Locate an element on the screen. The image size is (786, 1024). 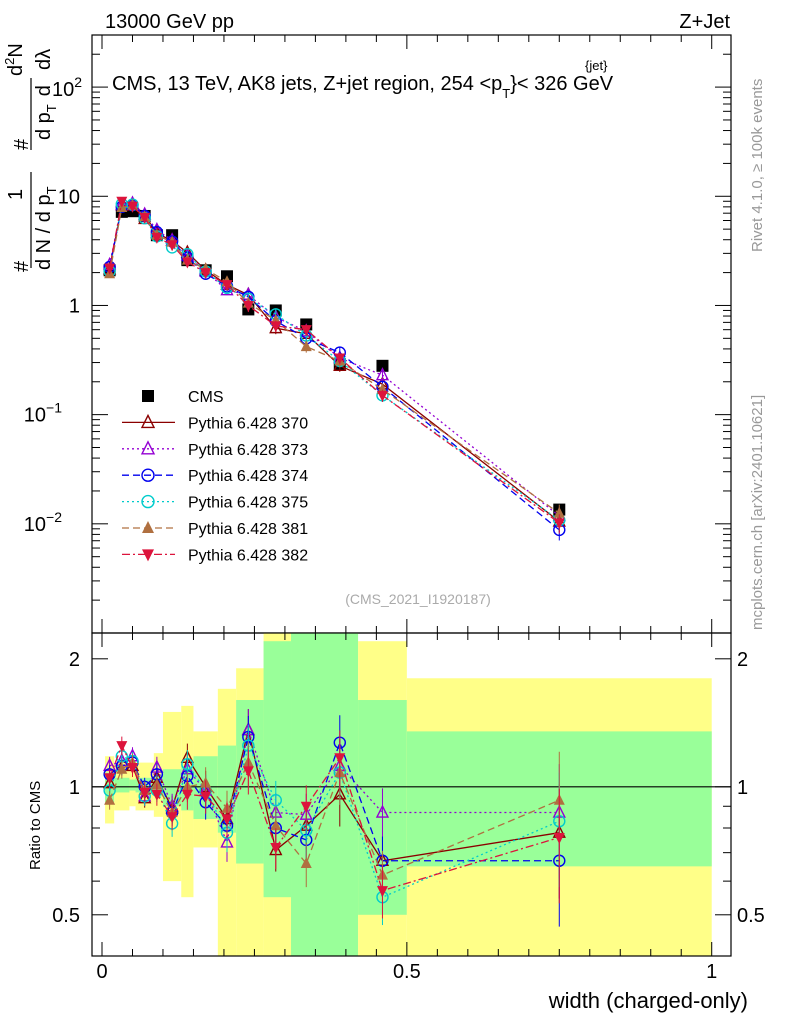
legend-entry: Pythia 6.428 375 is located at coordinates (215, 503).